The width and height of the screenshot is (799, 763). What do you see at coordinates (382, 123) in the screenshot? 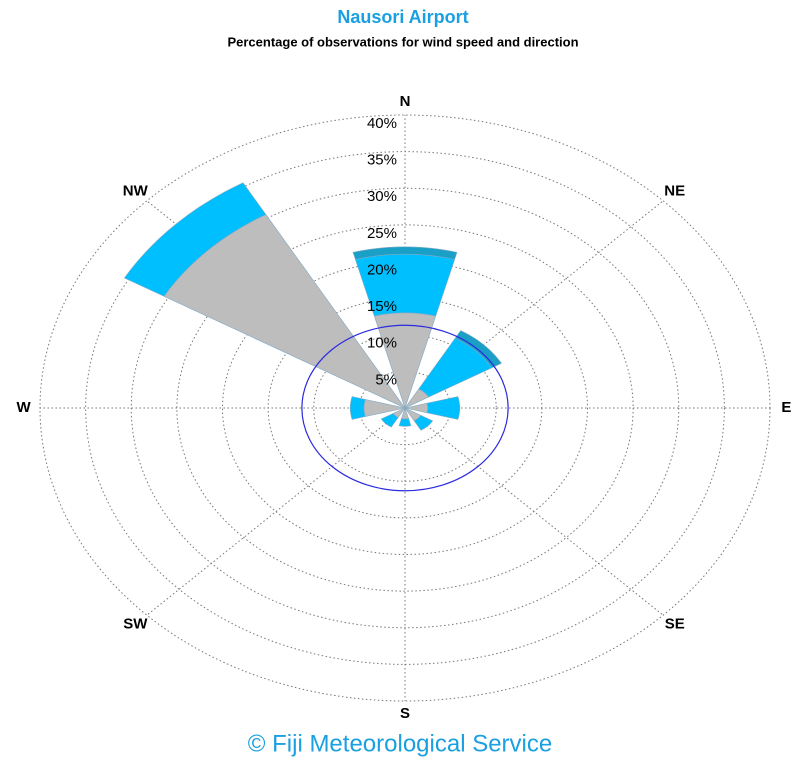
I see `r-tick-label: 40%` at bounding box center [382, 123].